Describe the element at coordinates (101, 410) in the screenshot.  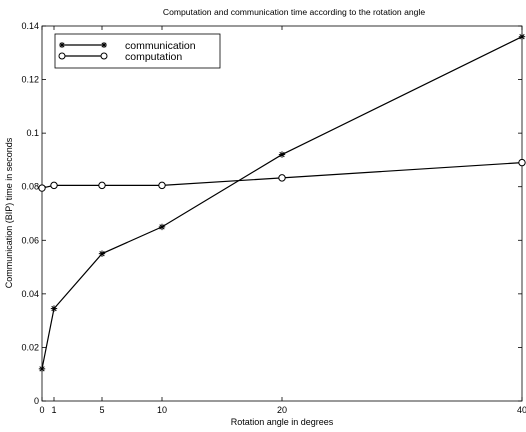
I see `x-tick-label: 5` at that location.